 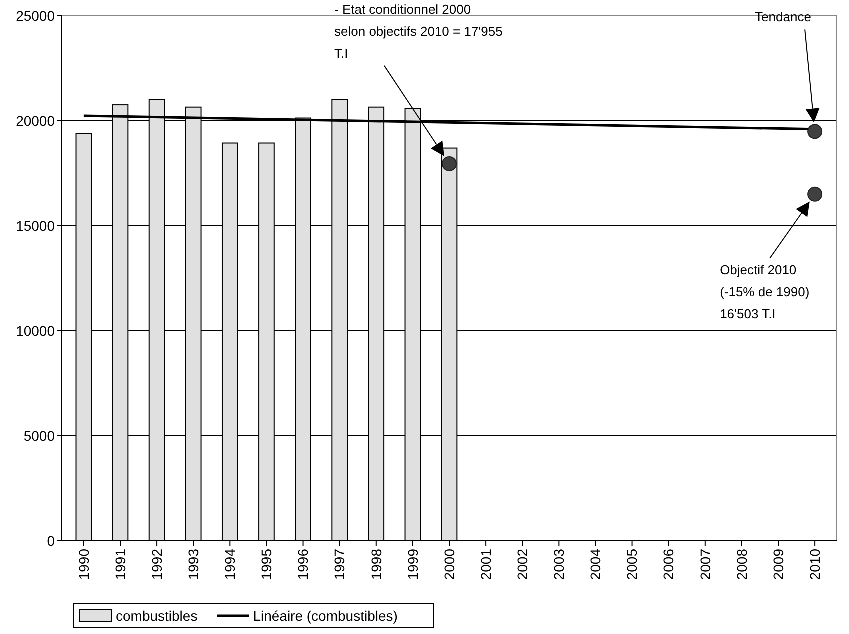 I want to click on x-tick-label: 1998, so click(x=376, y=564).